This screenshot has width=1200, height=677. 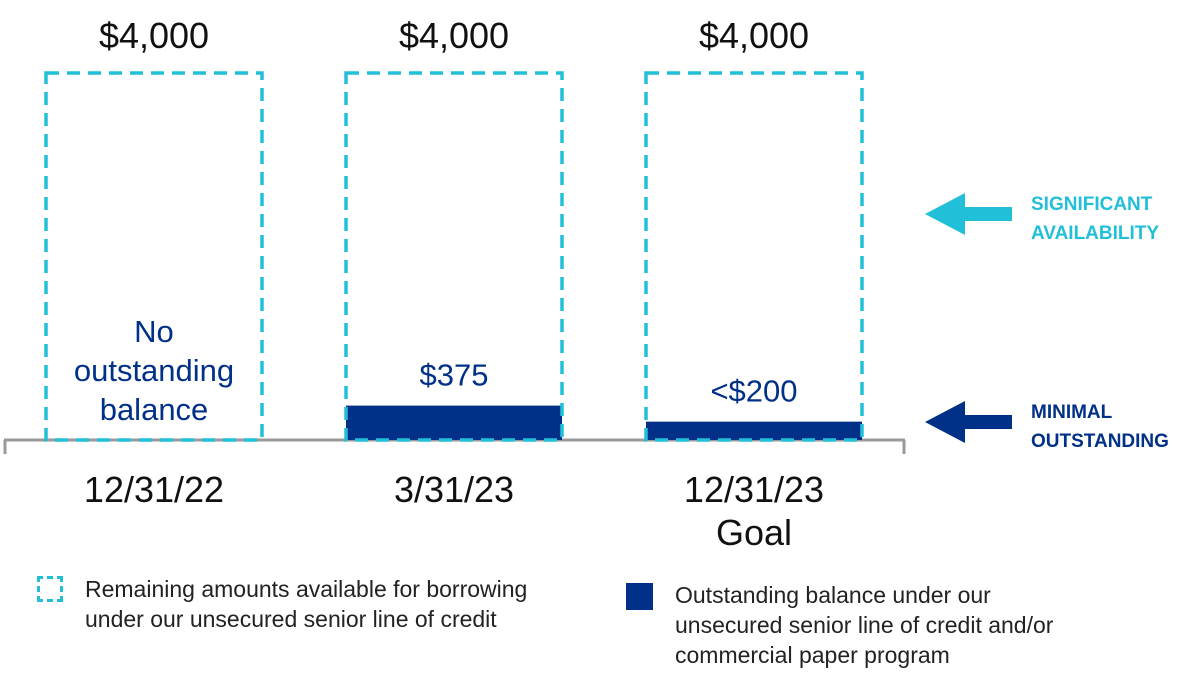 What do you see at coordinates (154, 489) in the screenshot?
I see `x-tick-label: 12/31/22` at bounding box center [154, 489].